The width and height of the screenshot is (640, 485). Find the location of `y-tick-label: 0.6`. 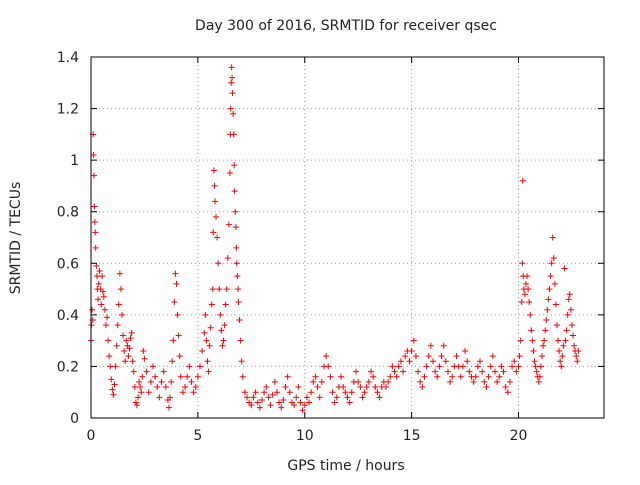

y-tick-label: 0.6 is located at coordinates (68, 264).